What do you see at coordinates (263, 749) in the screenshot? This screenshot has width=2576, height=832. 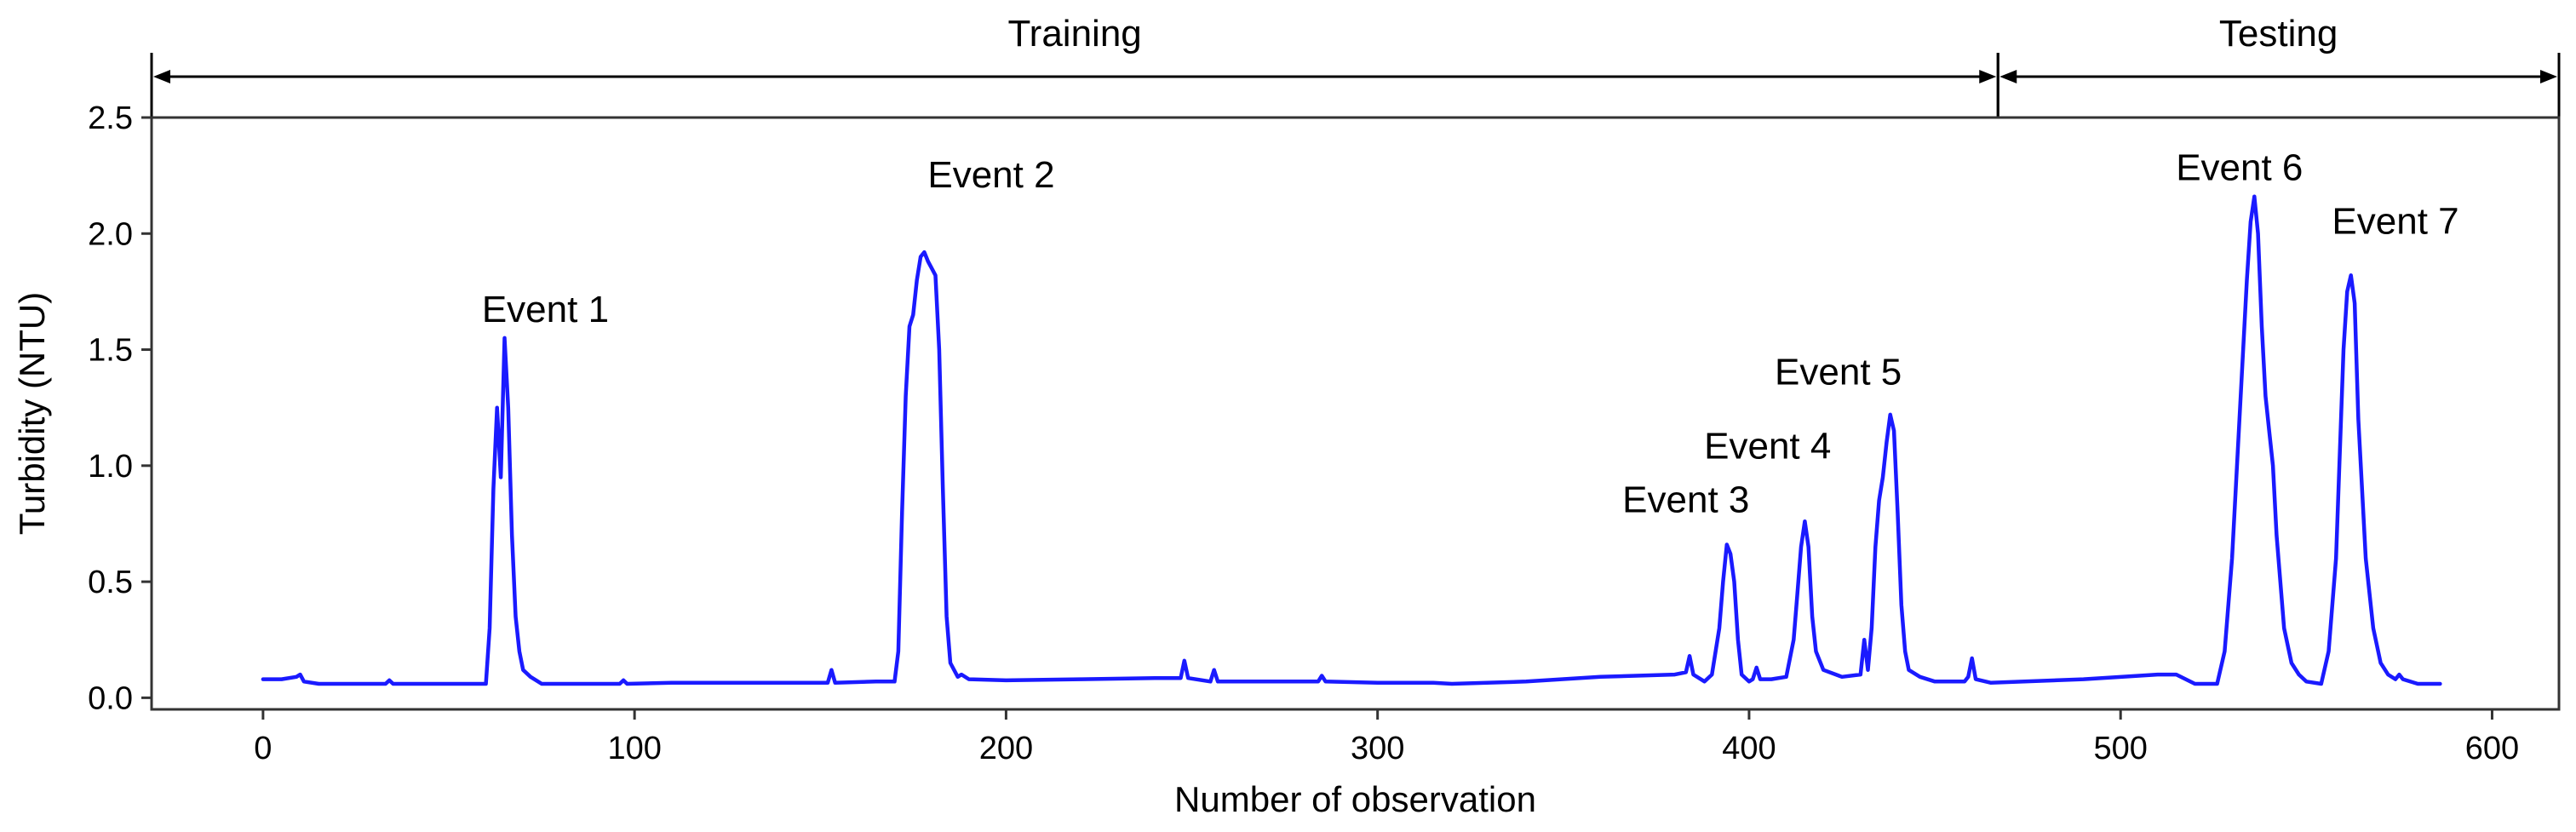 I see `x-tick-label: 0` at bounding box center [263, 749].